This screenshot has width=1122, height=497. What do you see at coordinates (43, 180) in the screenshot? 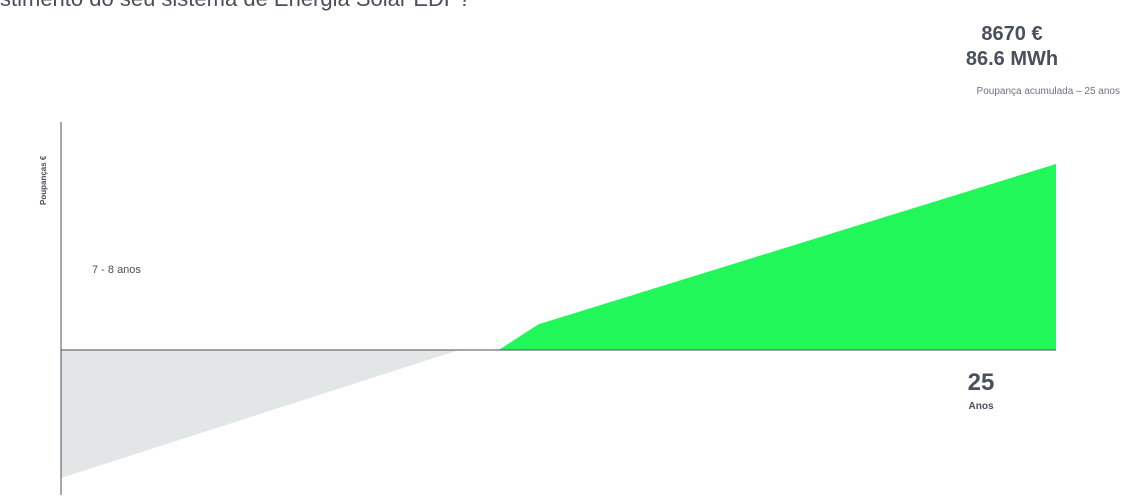
I see `y-axis-label: Poupanças €` at bounding box center [43, 180].